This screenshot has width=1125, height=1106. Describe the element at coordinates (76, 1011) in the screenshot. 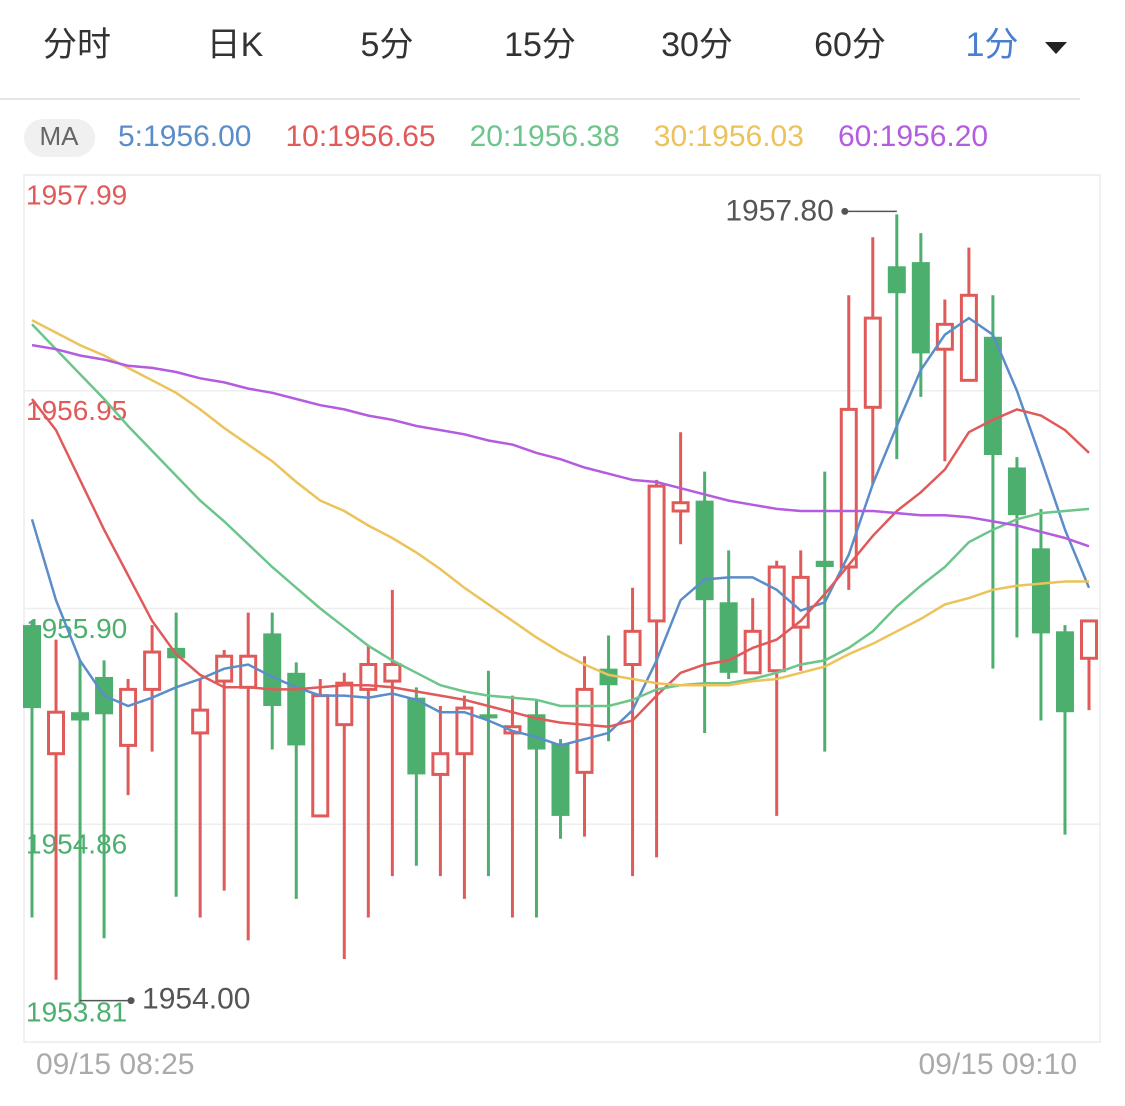

I see `y-tick-label: 1953.81` at that location.